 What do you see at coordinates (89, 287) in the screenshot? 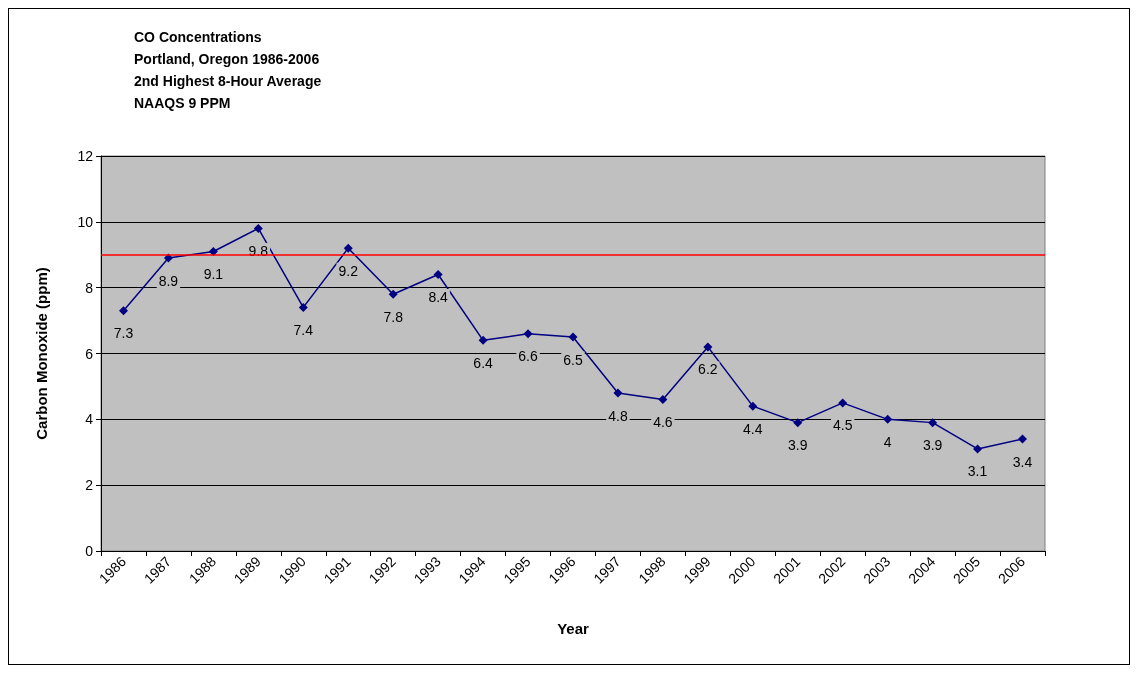
I see `y-tick-label: 8` at bounding box center [89, 287].